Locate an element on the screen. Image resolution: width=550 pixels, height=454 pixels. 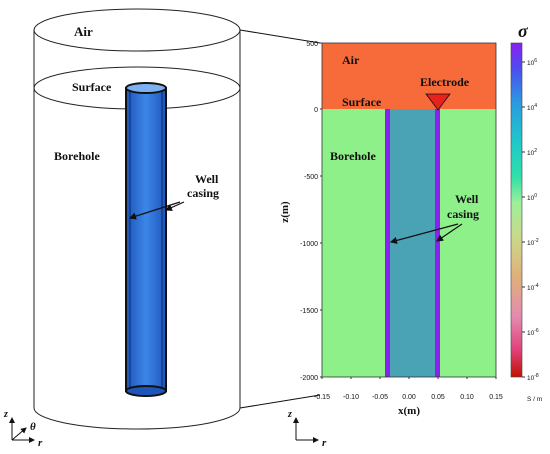
casing-right is located at coordinates (437, 243).